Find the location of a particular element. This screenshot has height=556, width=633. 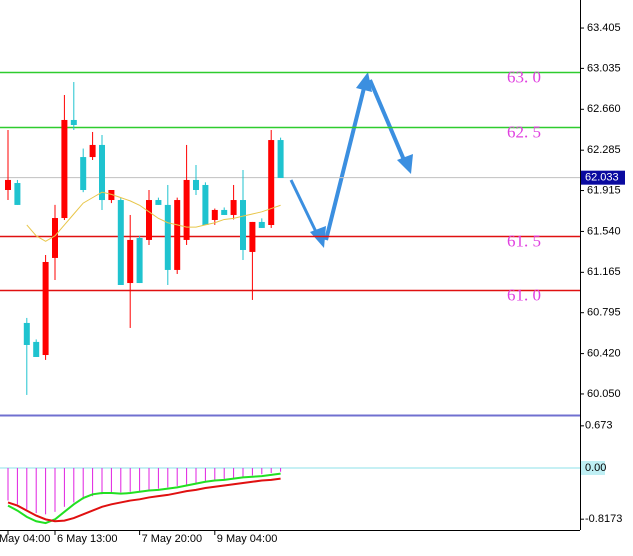

level-label: 62. 5 is located at coordinates (524, 131).